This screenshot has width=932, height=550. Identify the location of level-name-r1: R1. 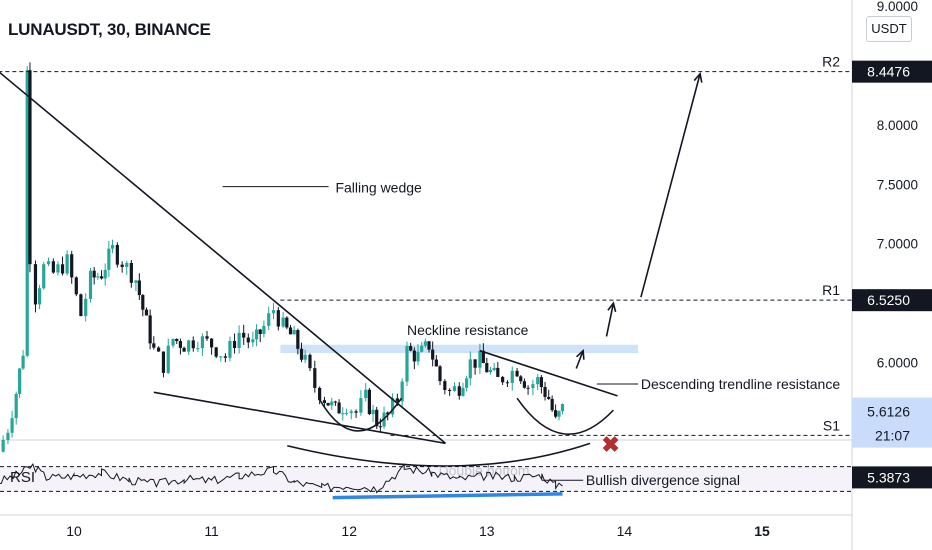
(831, 290).